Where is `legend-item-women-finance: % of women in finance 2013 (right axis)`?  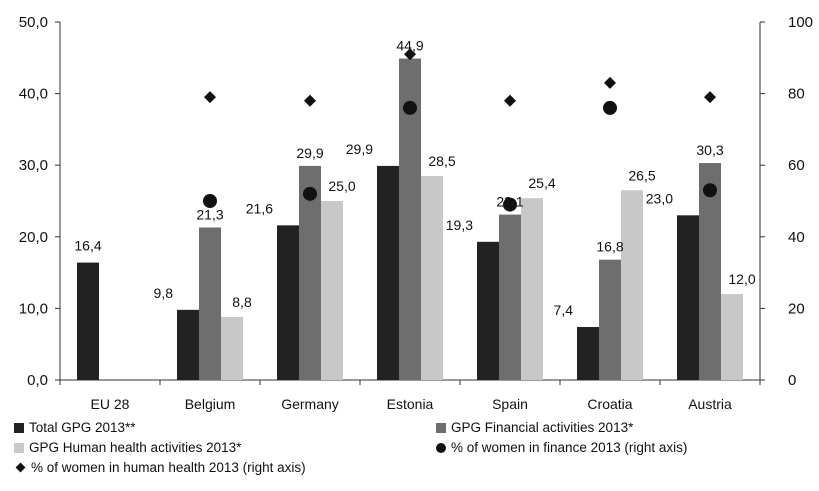
legend-item-women-finance: % of women in finance 2013 (right axis) is located at coordinates (561, 447).